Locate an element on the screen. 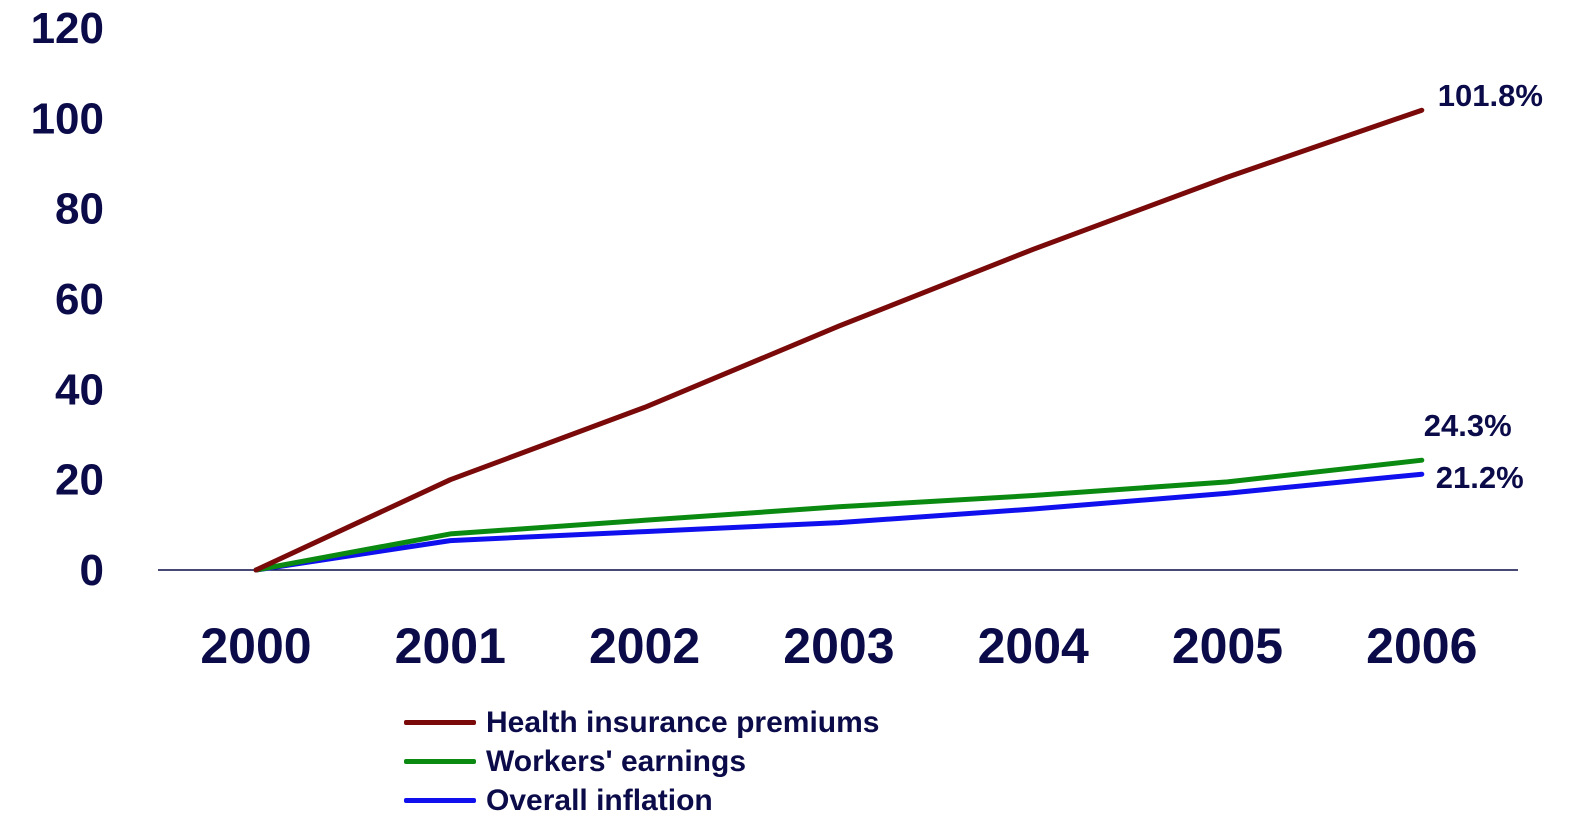  y-tick-label: 80 is located at coordinates (79, 209).